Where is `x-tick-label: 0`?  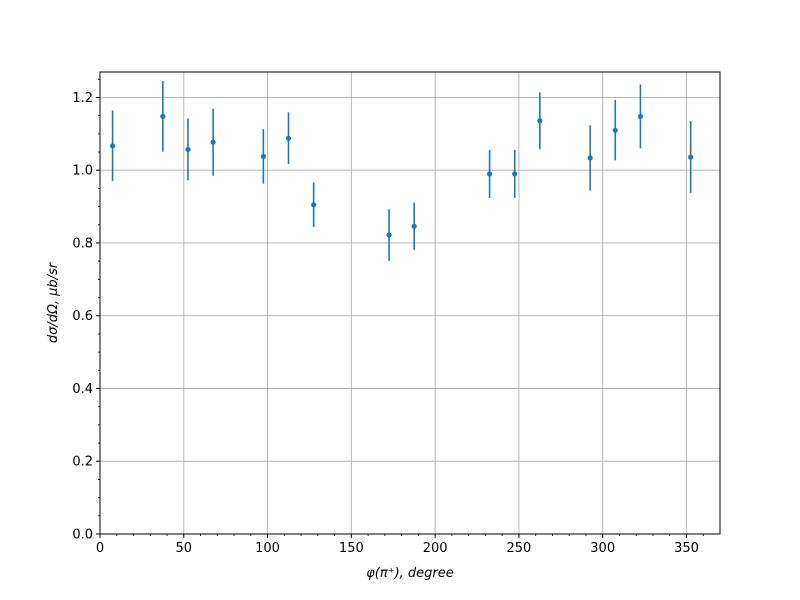 x-tick-label: 0 is located at coordinates (100, 548).